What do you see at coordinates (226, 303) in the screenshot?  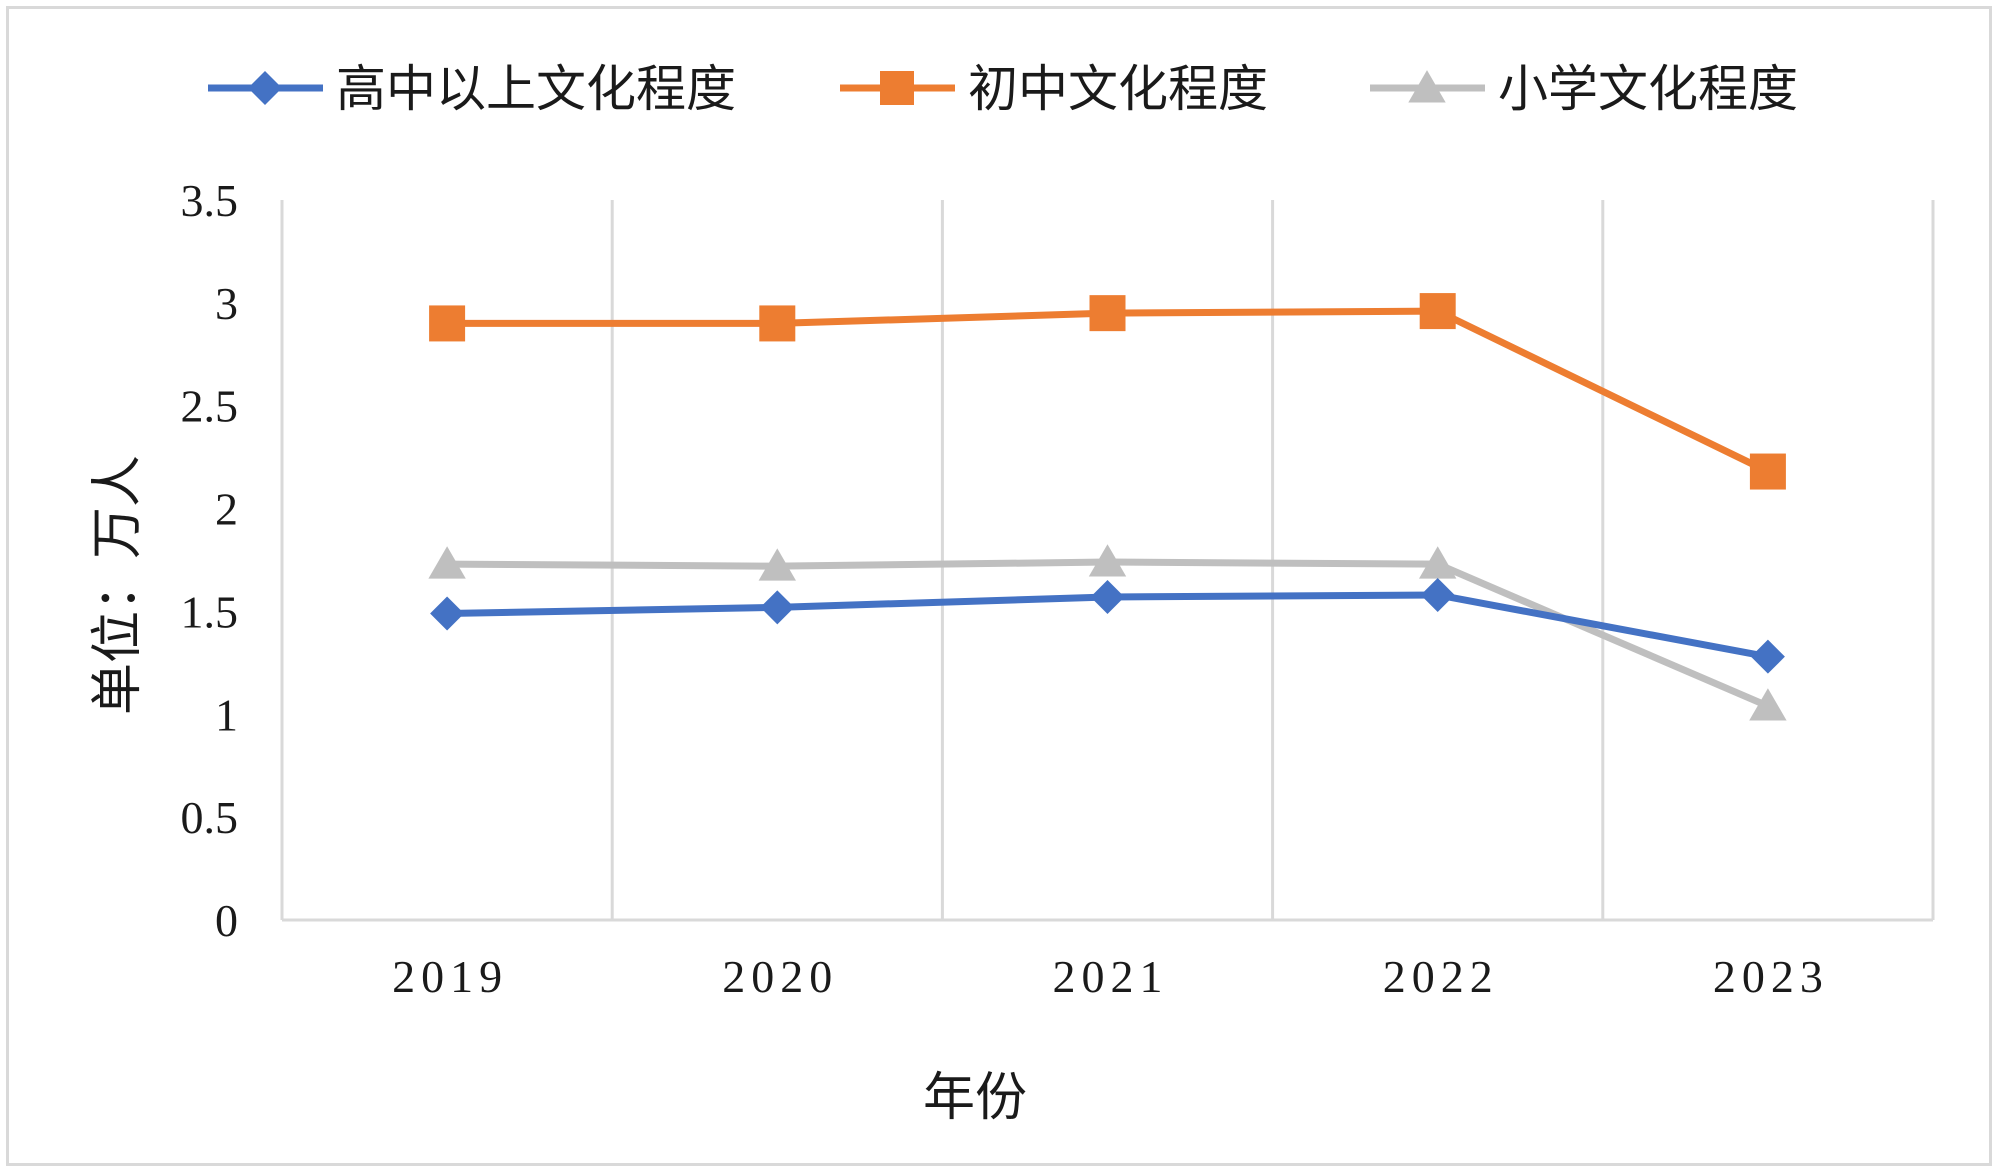 I see `y-tick-label: 3` at bounding box center [226, 303].